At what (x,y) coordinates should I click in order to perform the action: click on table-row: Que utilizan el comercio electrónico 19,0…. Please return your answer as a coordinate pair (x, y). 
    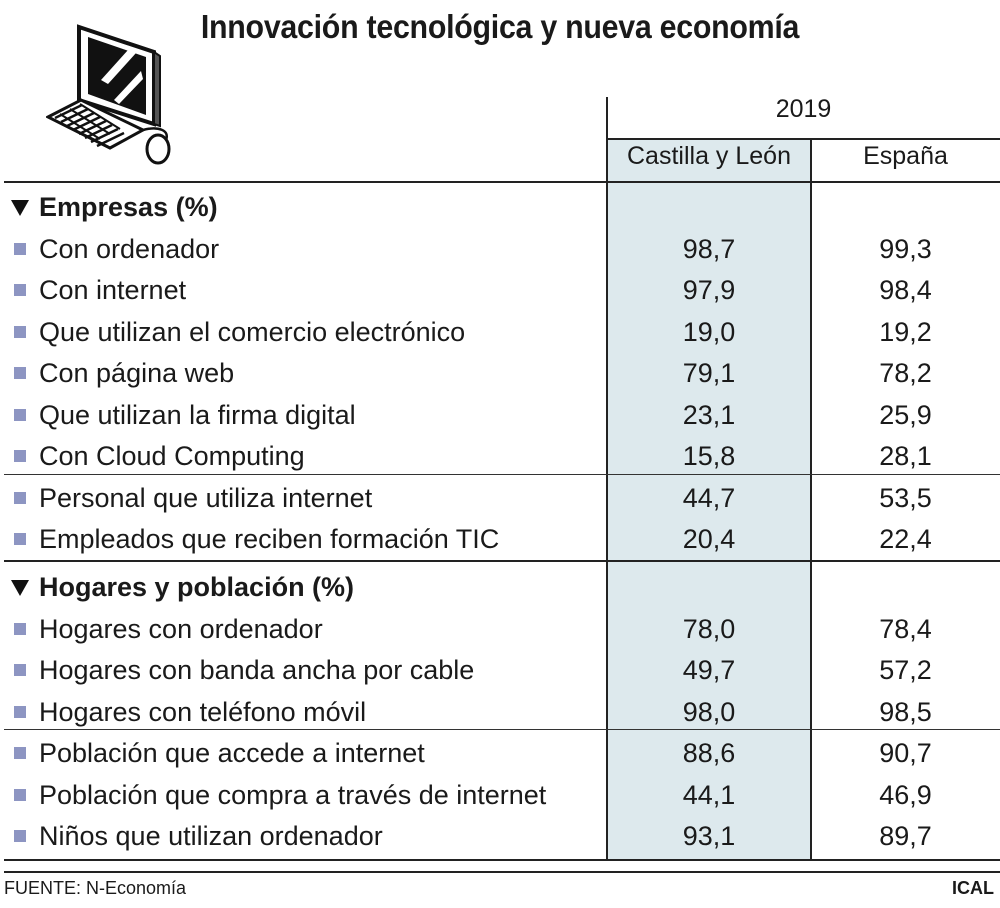
    Looking at the image, I should click on (500, 332).